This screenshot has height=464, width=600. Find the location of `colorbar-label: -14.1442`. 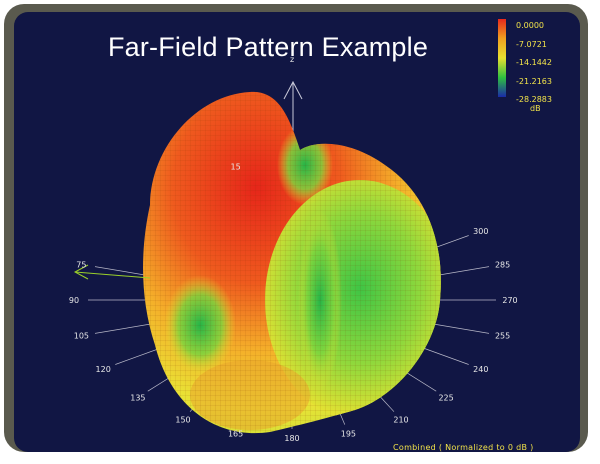

colorbar-label: -14.1442 is located at coordinates (534, 62).